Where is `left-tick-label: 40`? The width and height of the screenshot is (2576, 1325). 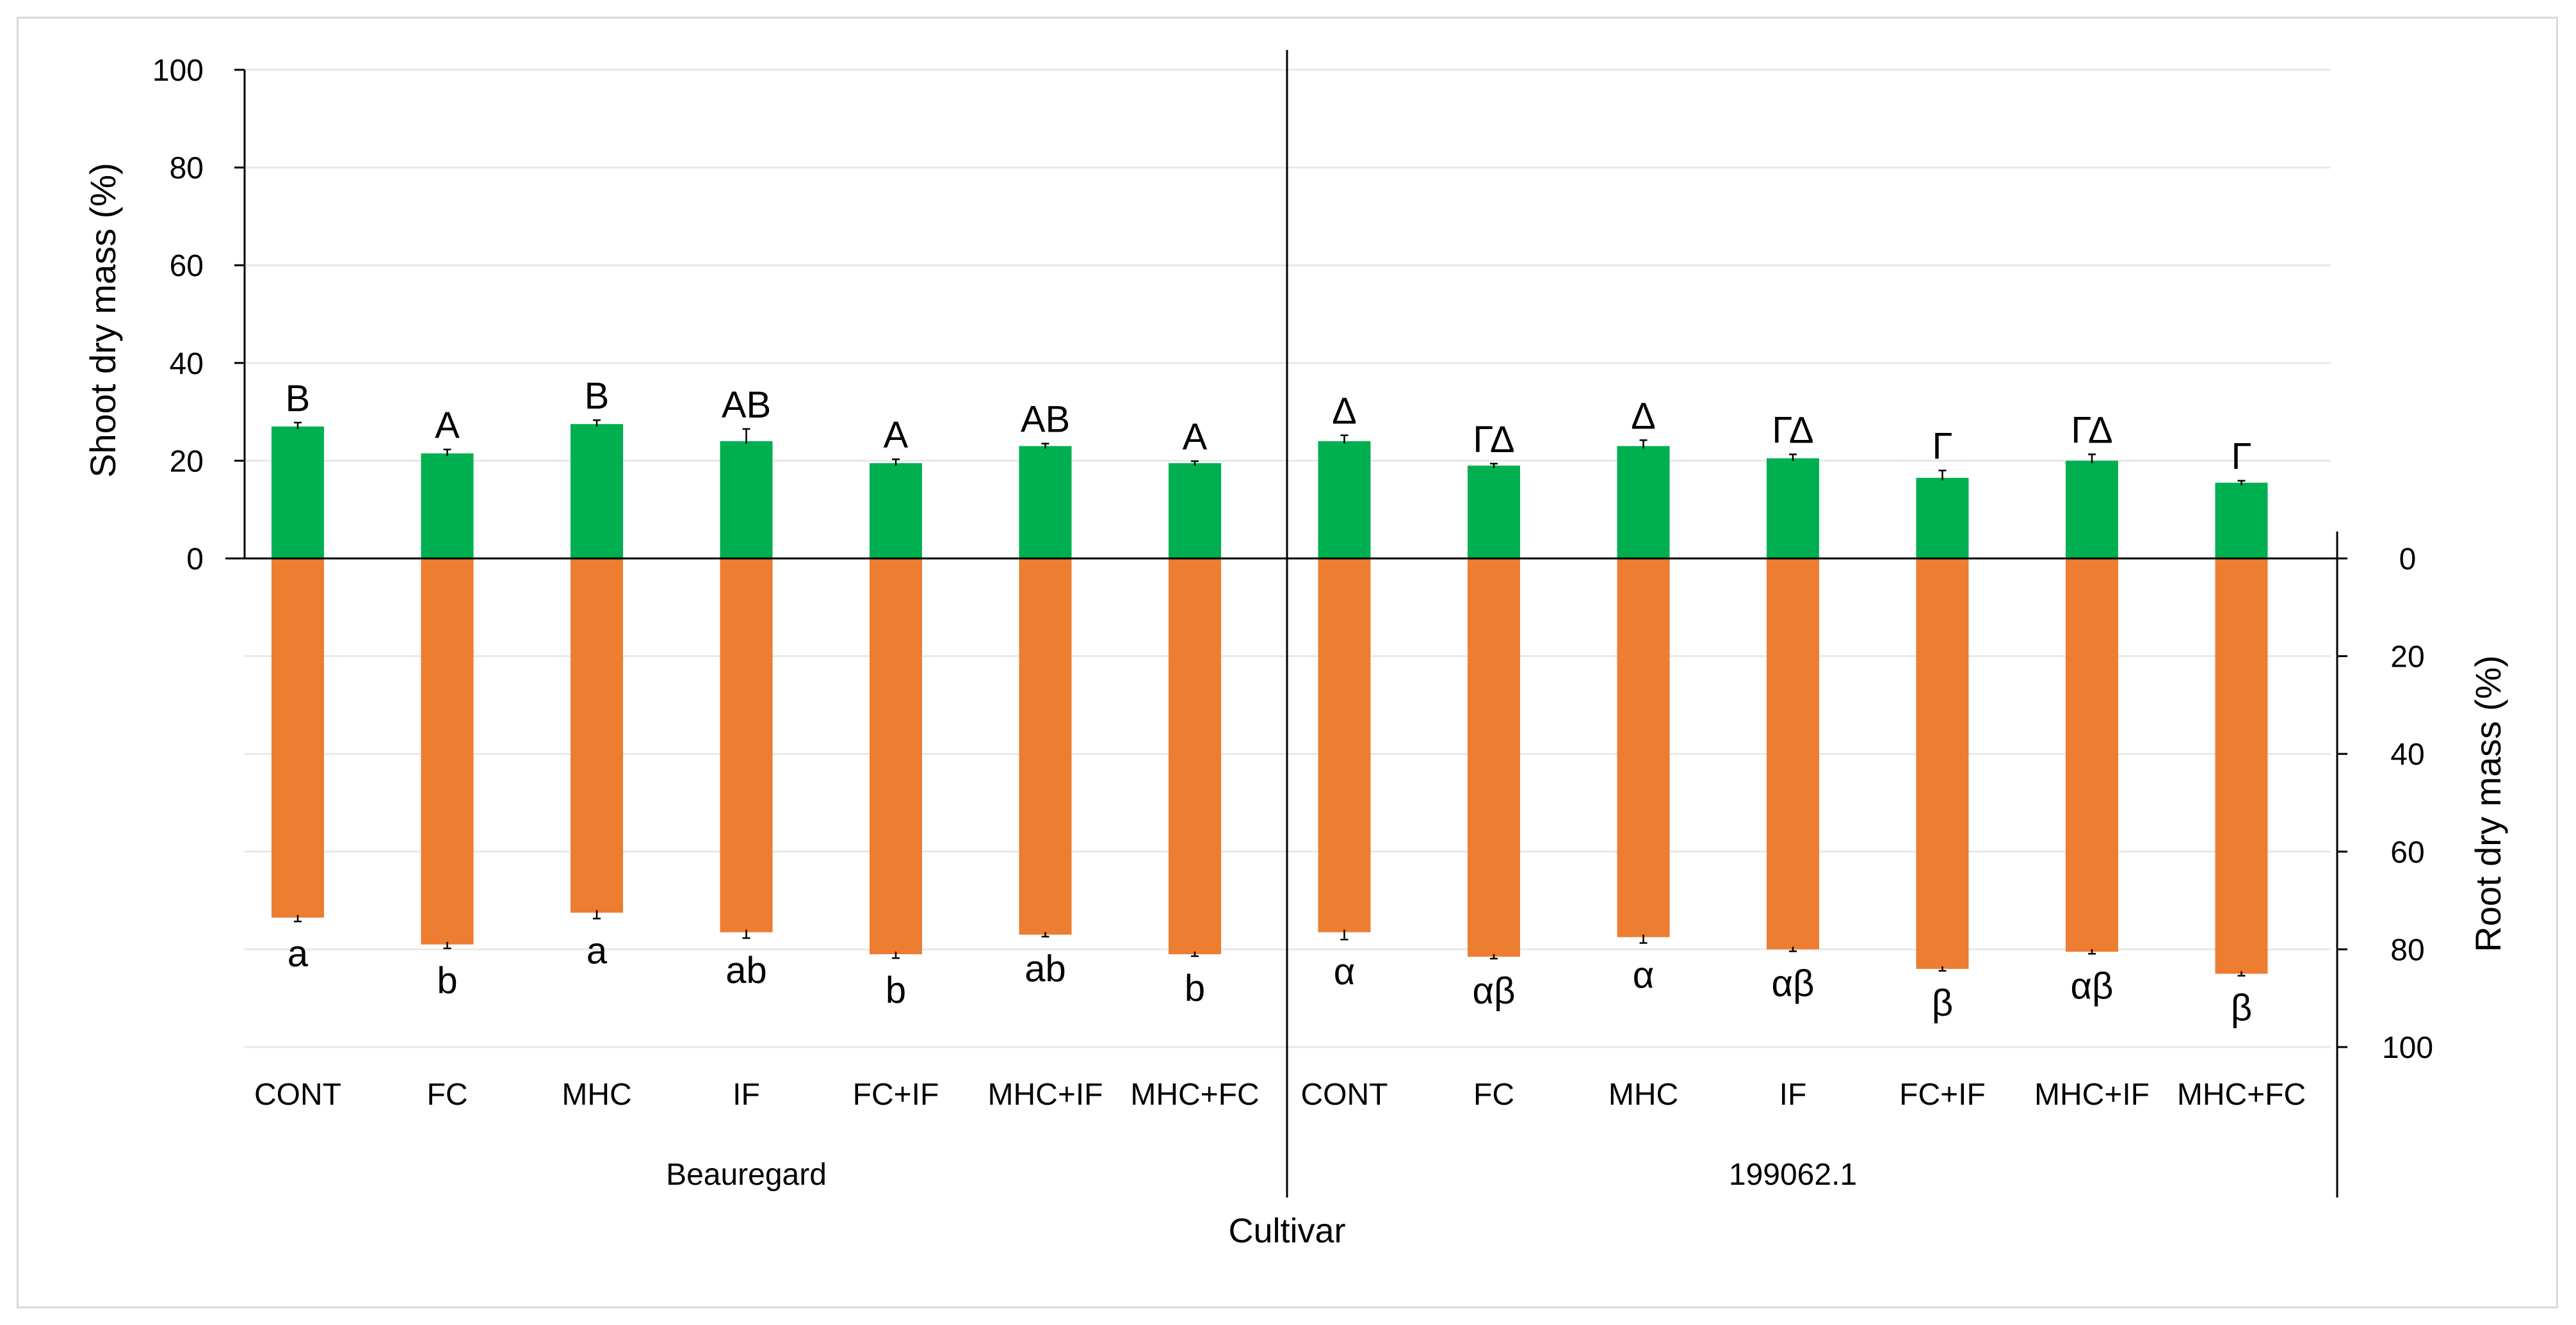
left-tick-label: 40 is located at coordinates (187, 364).